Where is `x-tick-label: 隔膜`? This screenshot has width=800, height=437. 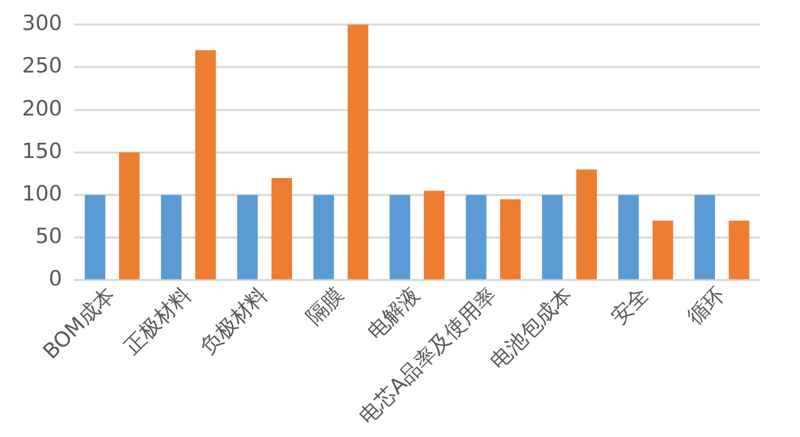
x-tick-label: 隔膜 is located at coordinates (325, 306).